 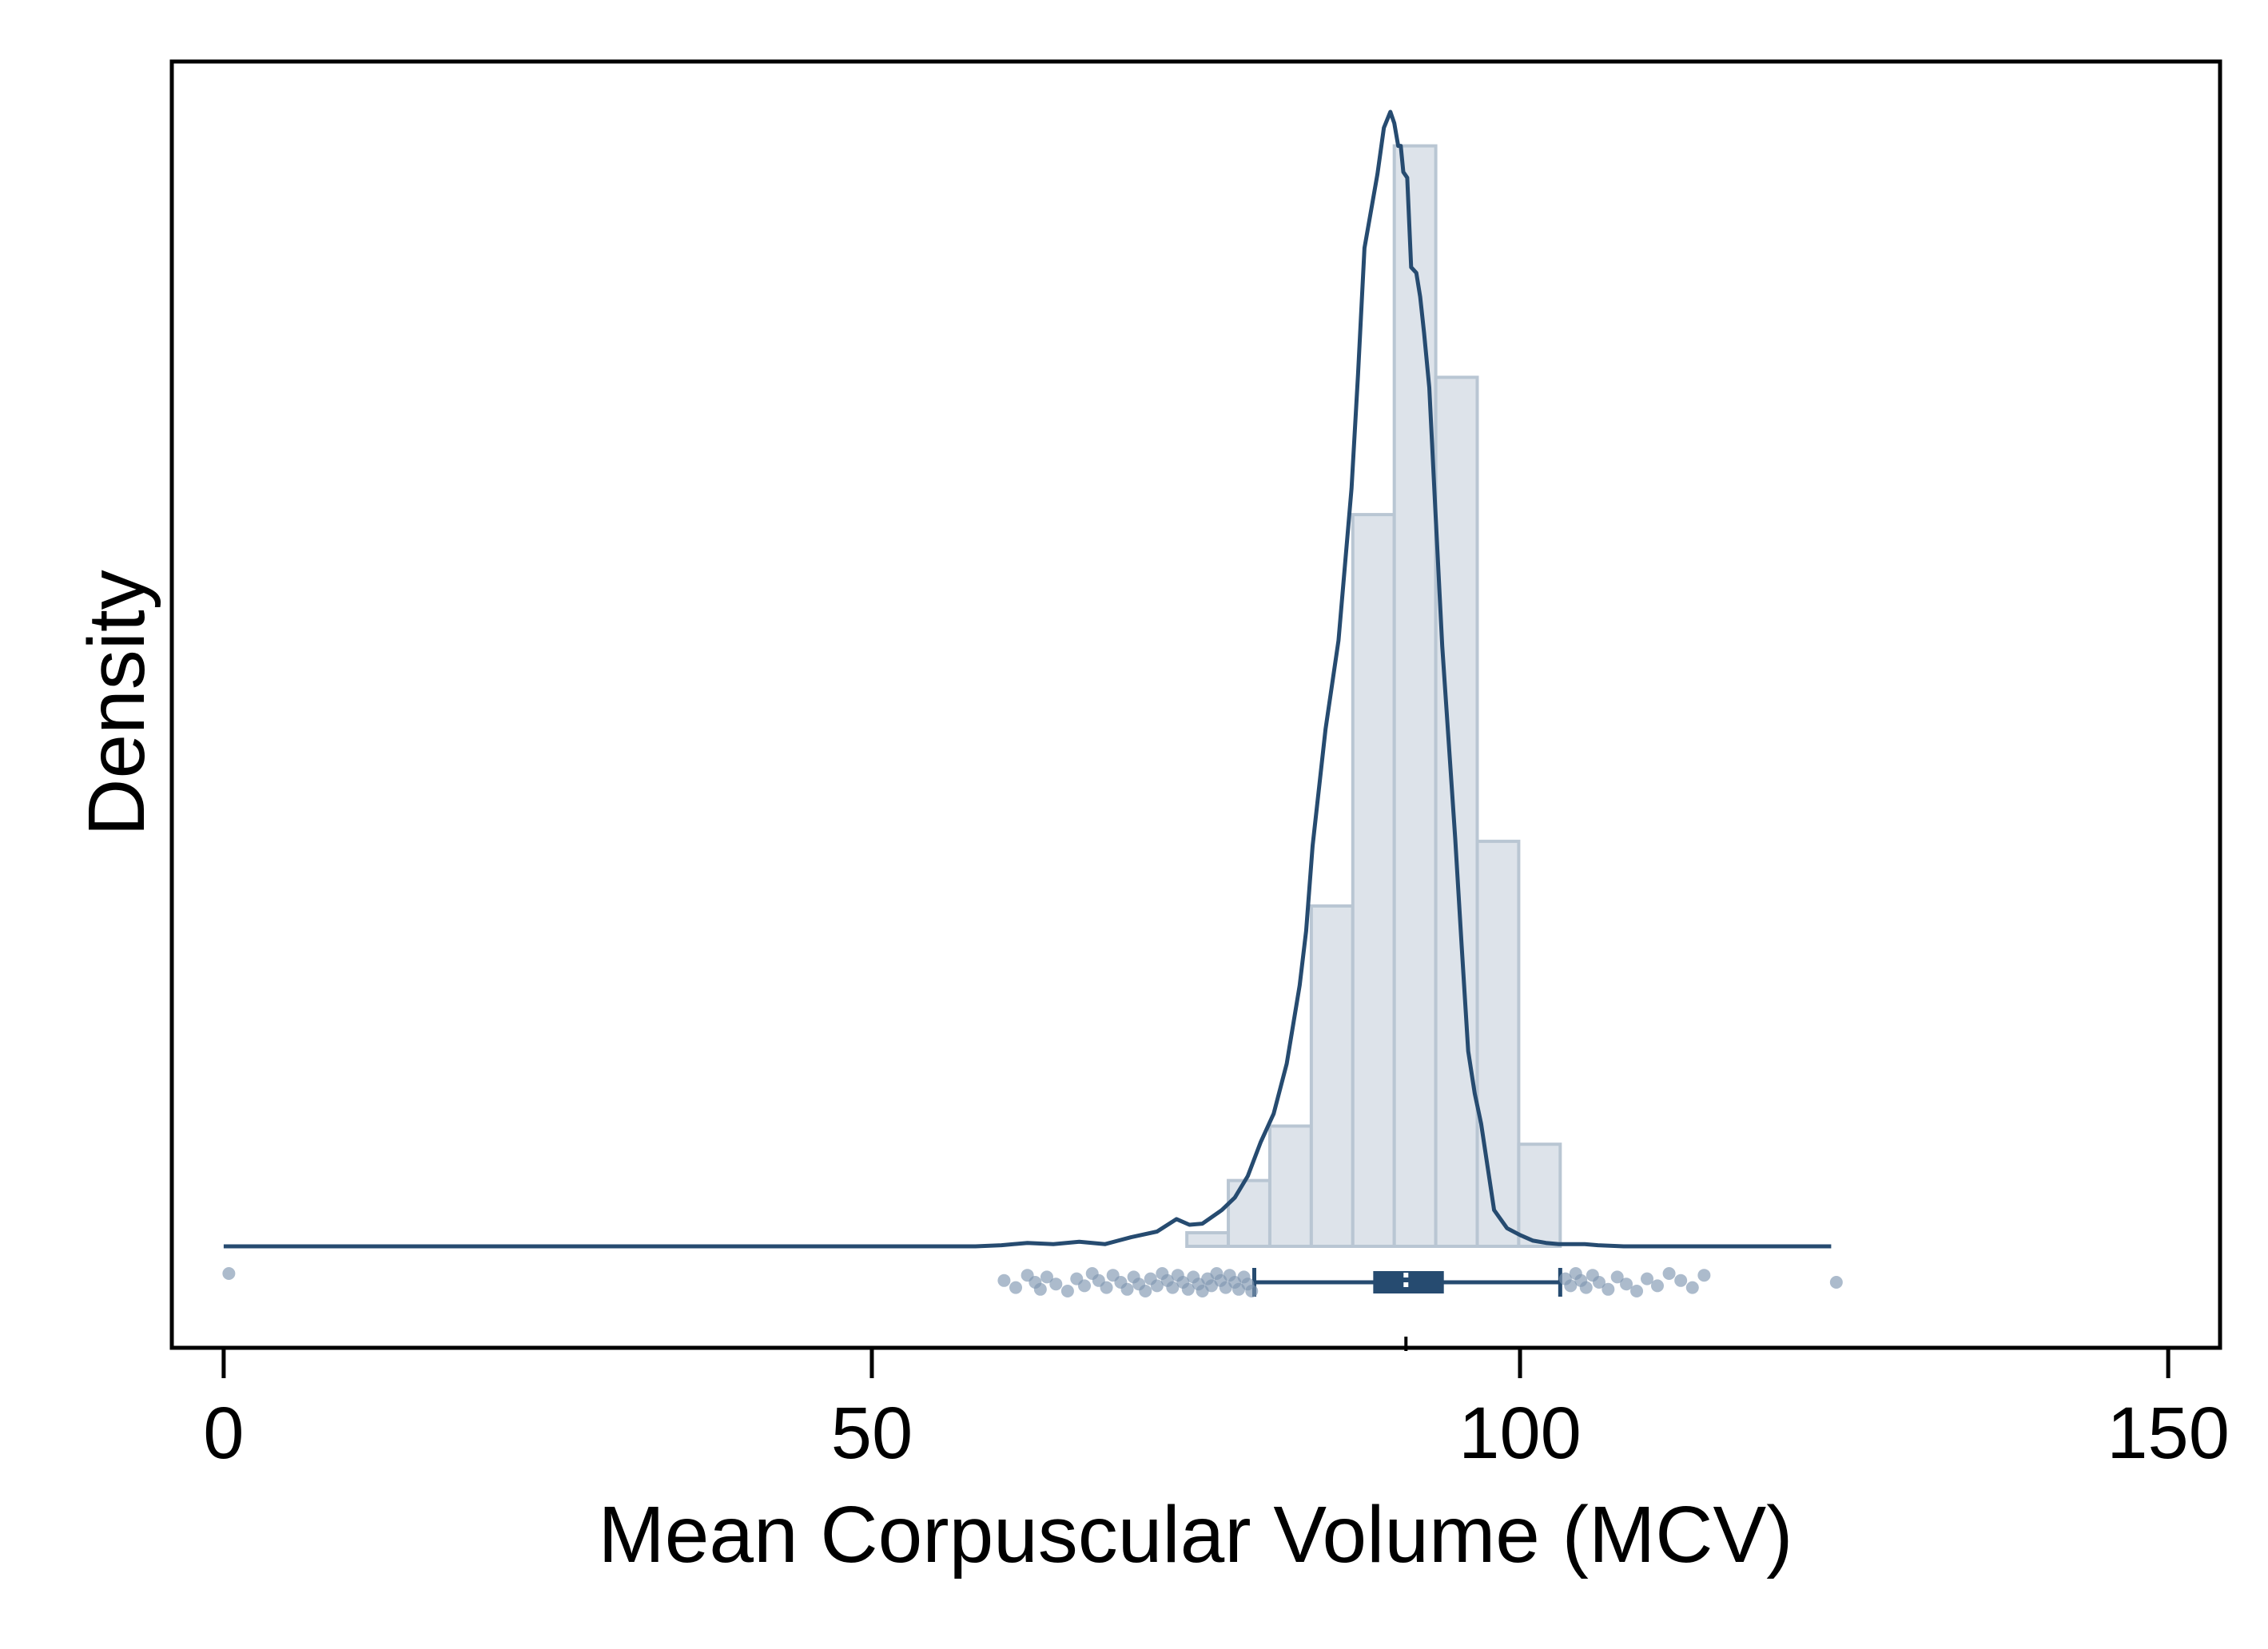 What do you see at coordinates (1196, 1534) in the screenshot?
I see `x-axis-label: Mean Corpuscular Volume (MCV)` at bounding box center [1196, 1534].